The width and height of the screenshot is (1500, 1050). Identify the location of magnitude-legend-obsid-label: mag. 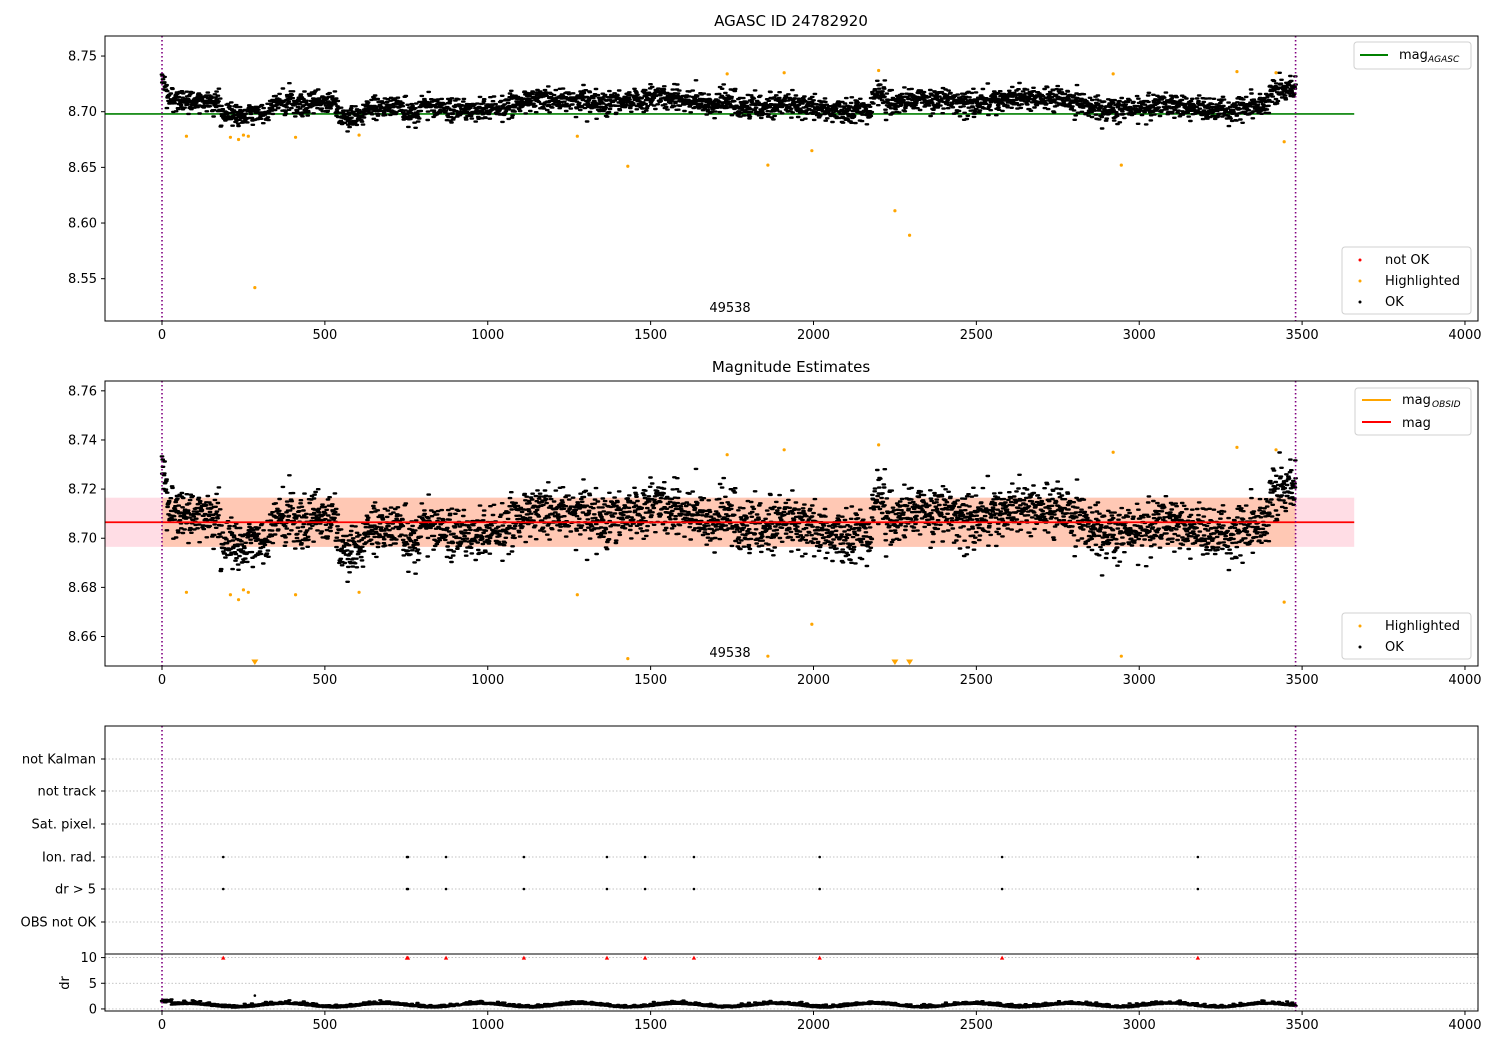
(1416, 400).